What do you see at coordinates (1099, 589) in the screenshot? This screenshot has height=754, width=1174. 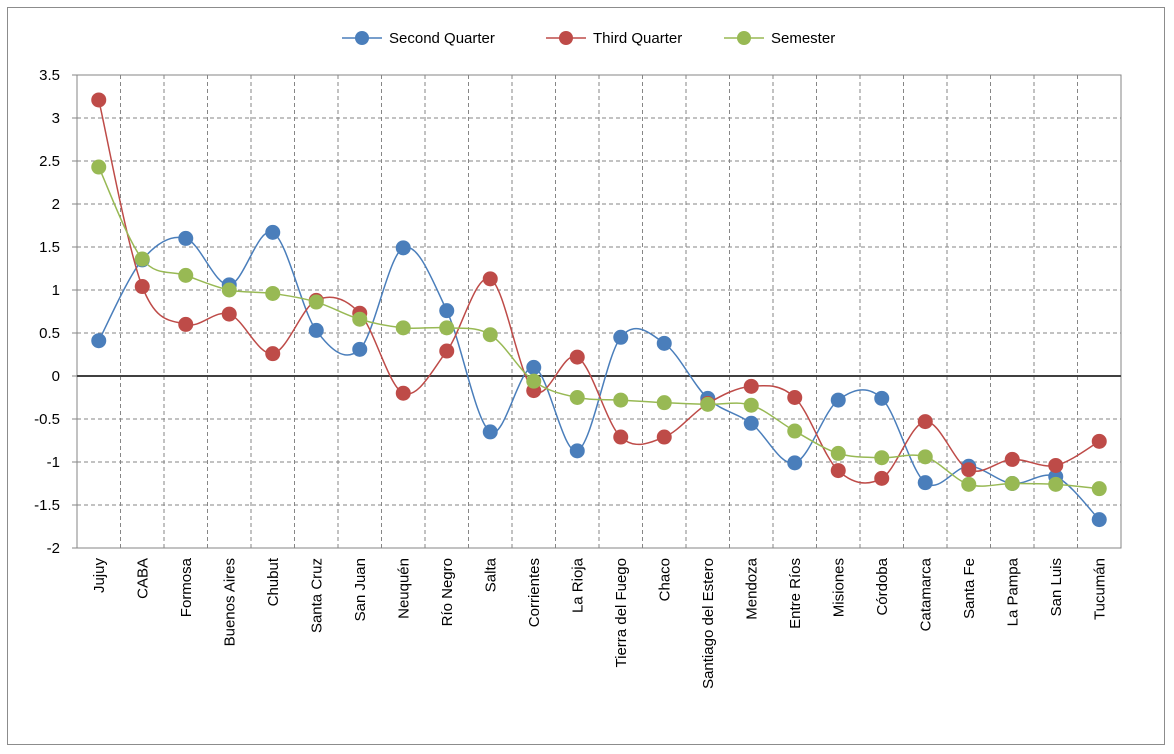 I see `x-tick-label: Tucumán` at bounding box center [1099, 589].